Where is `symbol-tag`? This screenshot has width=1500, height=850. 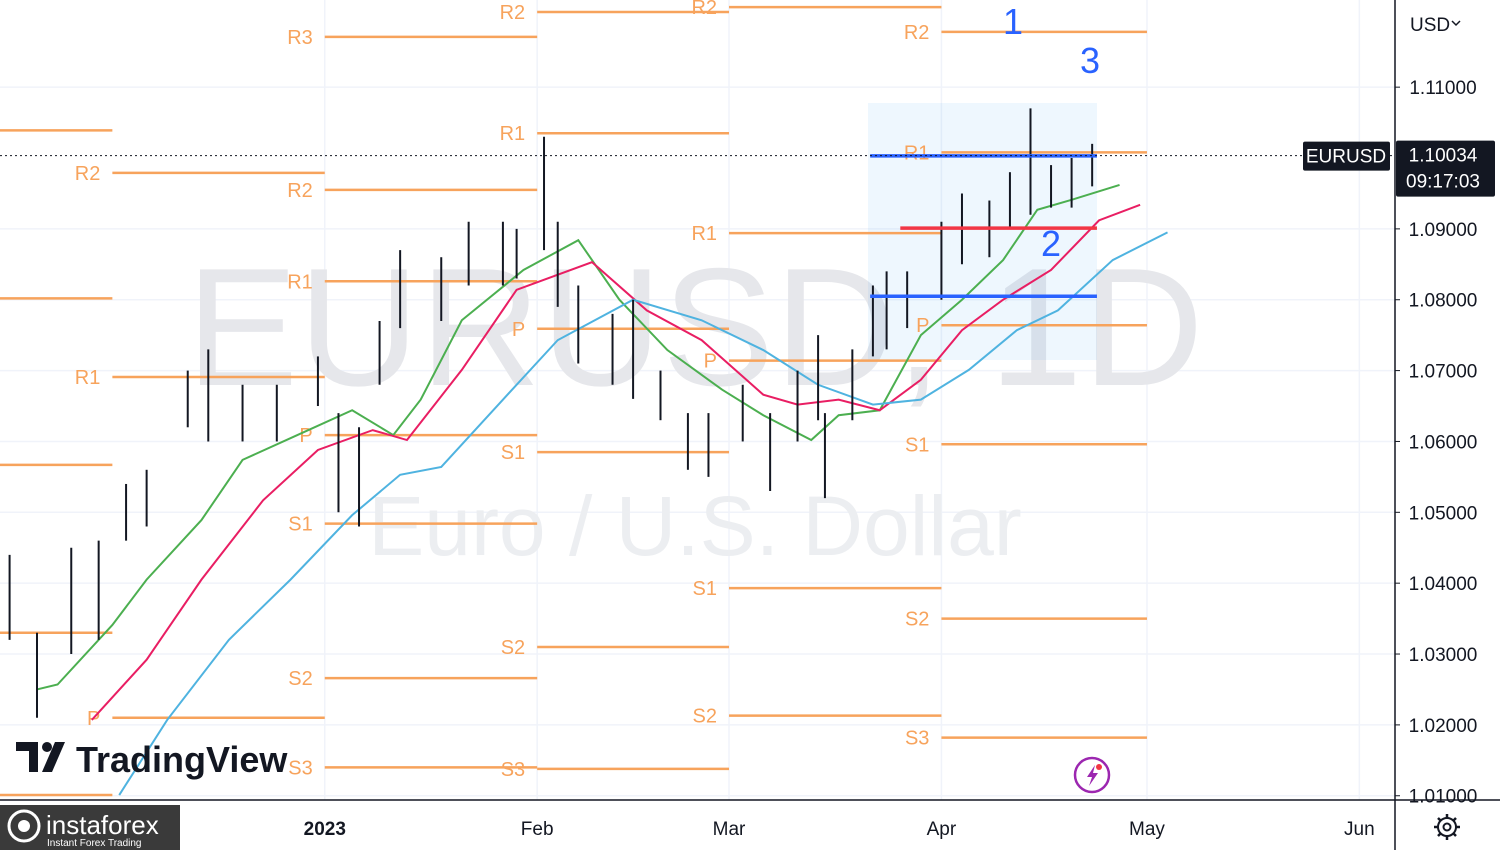
symbol-tag is located at coordinates (1346, 156).